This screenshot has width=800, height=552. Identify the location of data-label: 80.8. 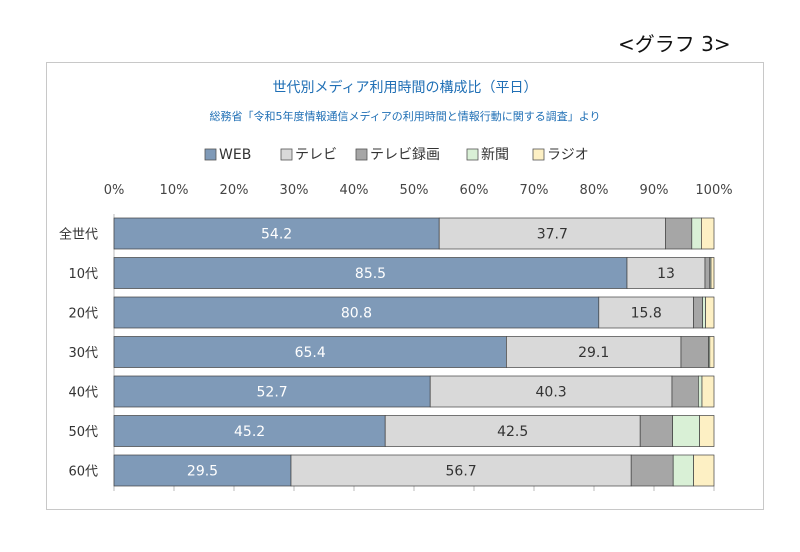
(356, 314).